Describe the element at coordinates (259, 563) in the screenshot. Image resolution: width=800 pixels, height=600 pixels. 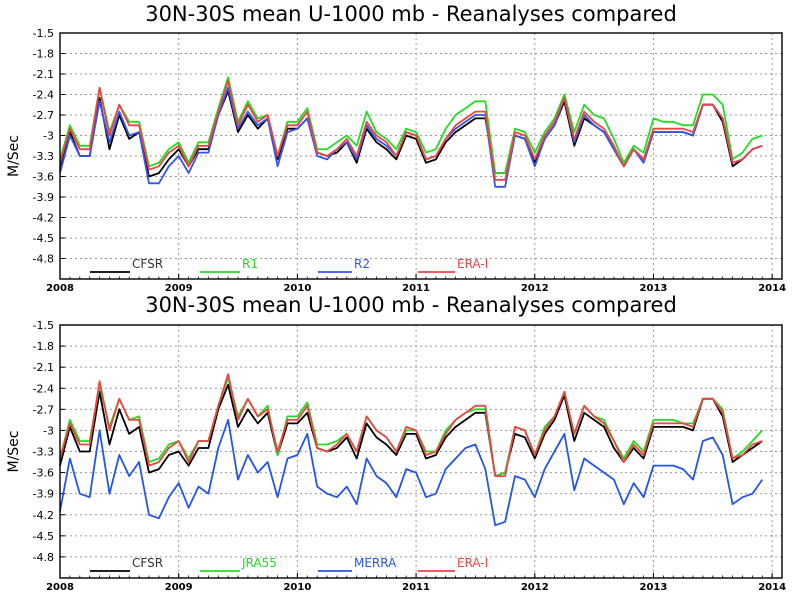
I see `legend-label: JRA55` at that location.